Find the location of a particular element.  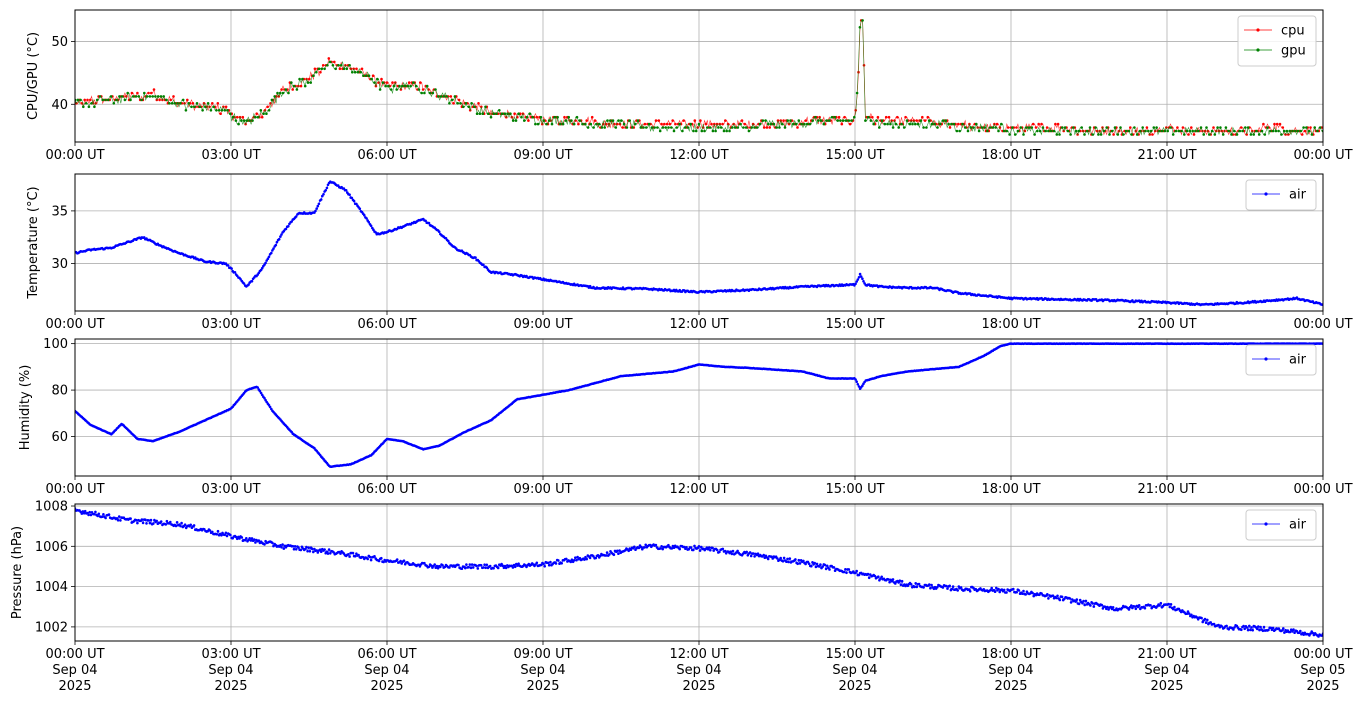

y-axis-label: CPU/GPU (°C) is located at coordinates (33, 76).